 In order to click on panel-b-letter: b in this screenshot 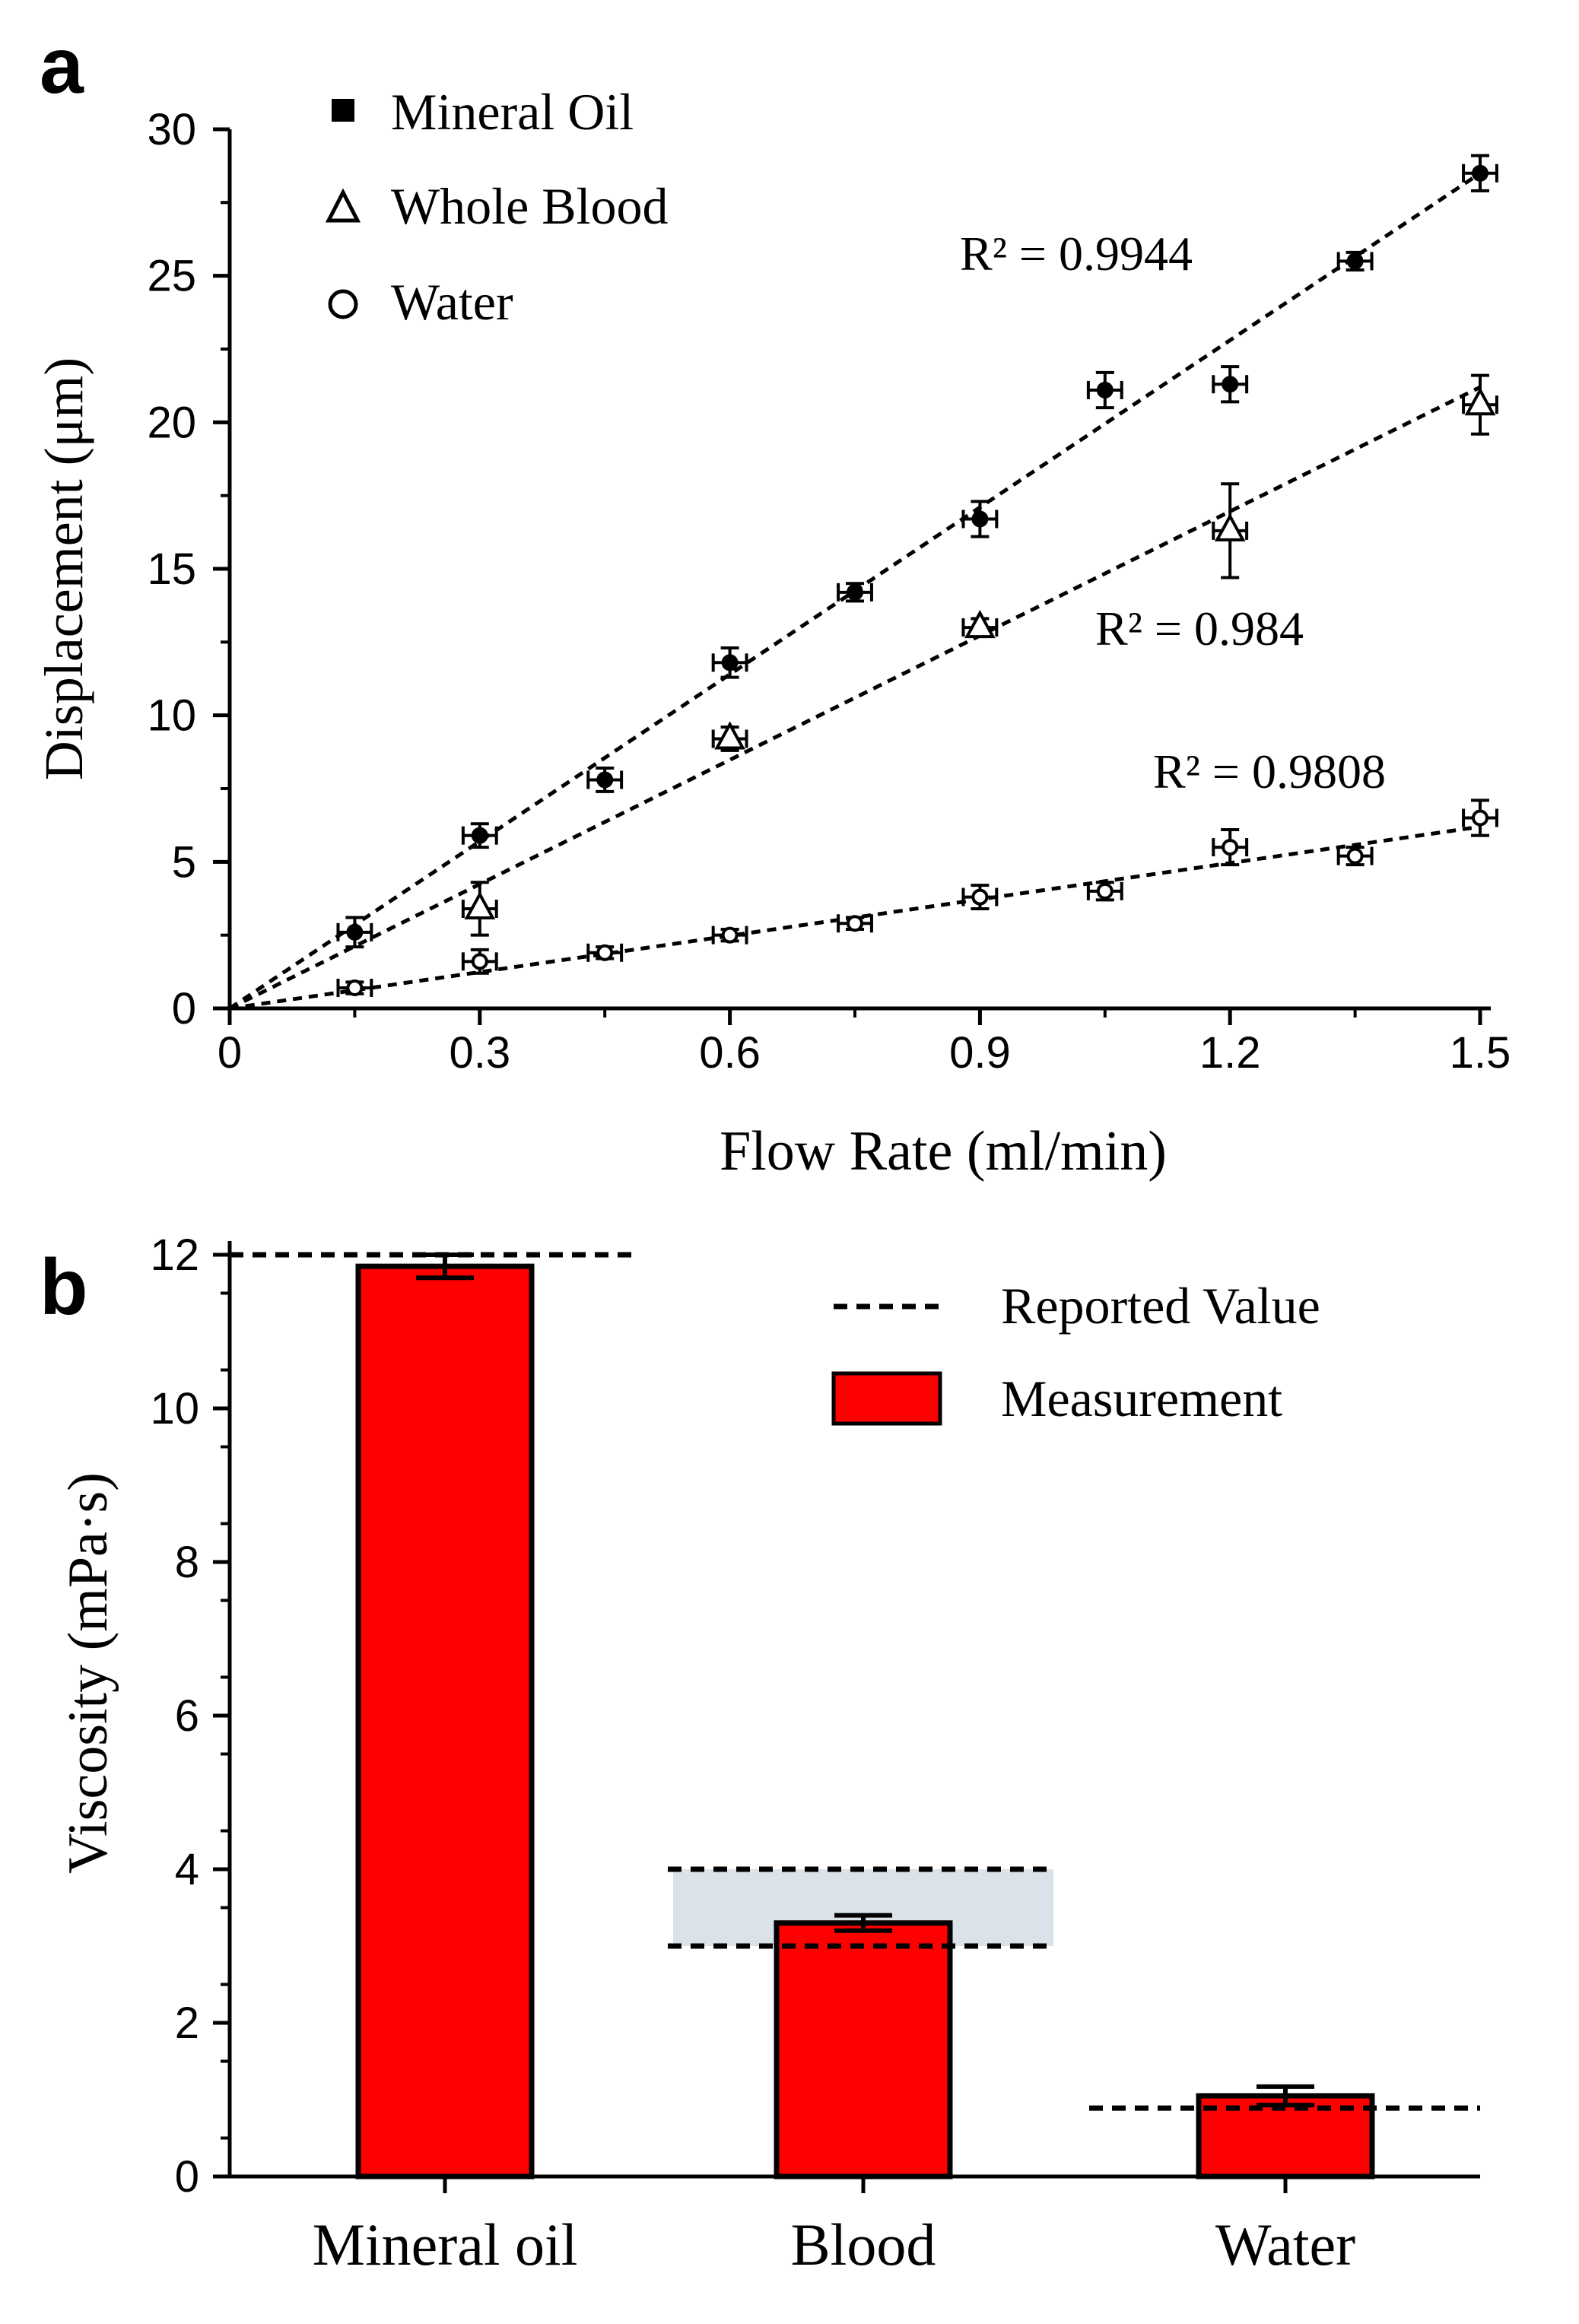, I will do `click(64, 1287)`.